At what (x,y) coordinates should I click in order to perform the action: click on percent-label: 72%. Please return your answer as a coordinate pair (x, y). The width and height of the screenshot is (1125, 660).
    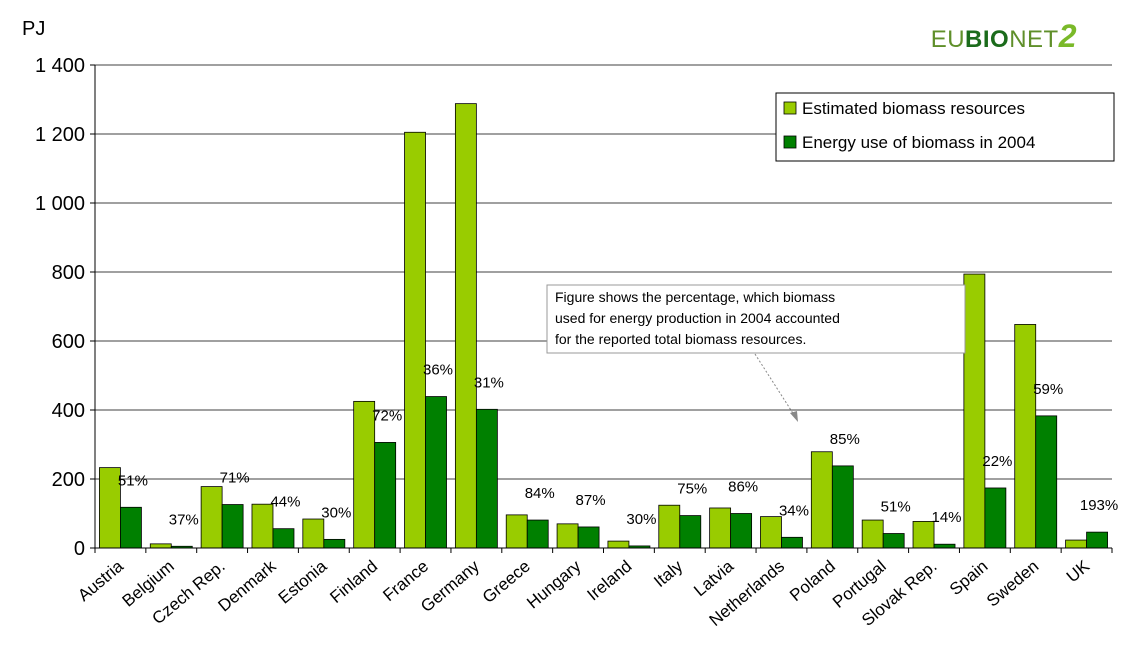
    Looking at the image, I should click on (387, 415).